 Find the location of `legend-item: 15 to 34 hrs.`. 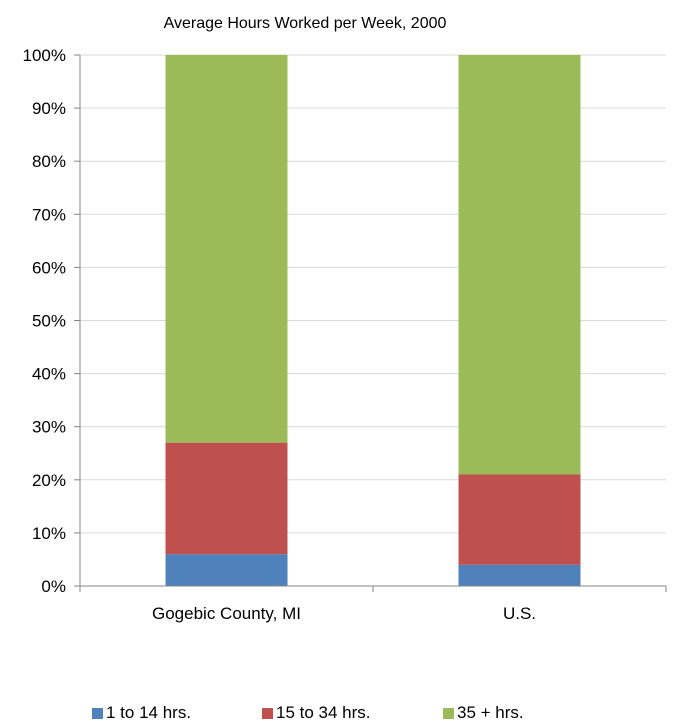

legend-item: 15 to 34 hrs. is located at coordinates (316, 712).